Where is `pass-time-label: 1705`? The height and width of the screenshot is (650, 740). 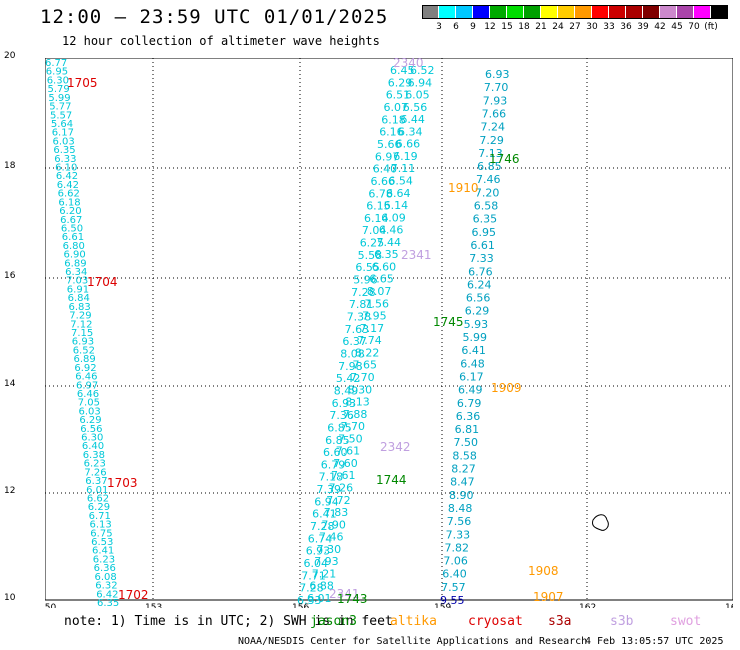 pass-time-label: 1705 is located at coordinates (82, 83).